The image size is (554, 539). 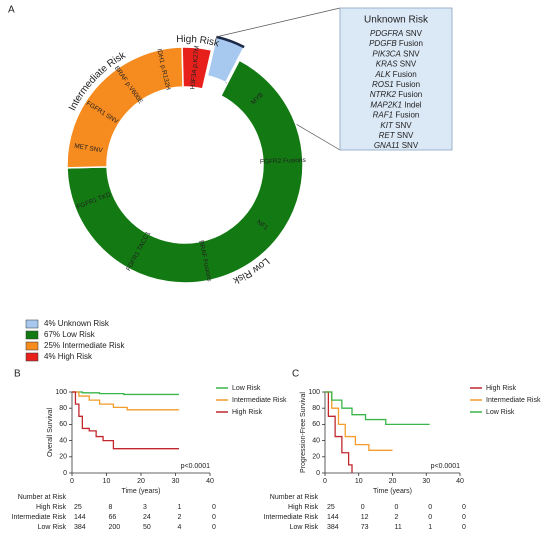 I want to click on legend-name: Low Risk, so click(x=78, y=334).